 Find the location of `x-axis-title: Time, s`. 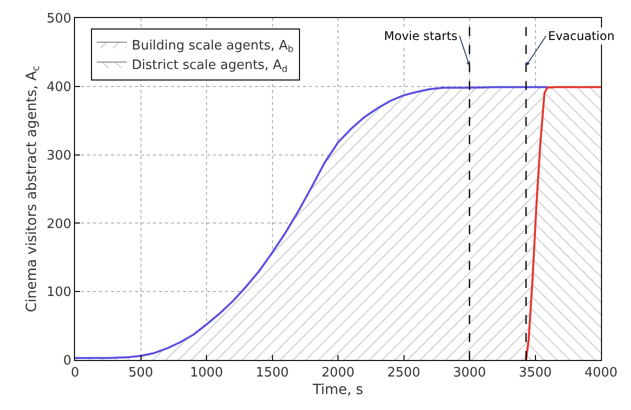

x-axis-title: Time, s is located at coordinates (338, 390).